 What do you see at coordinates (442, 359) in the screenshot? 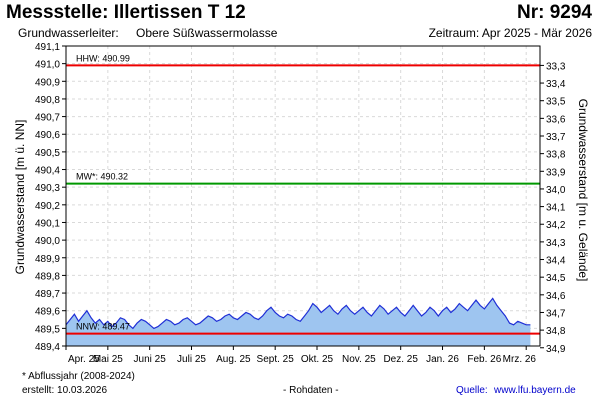
I see `x-tick-label: Jan. 26` at bounding box center [442, 359].